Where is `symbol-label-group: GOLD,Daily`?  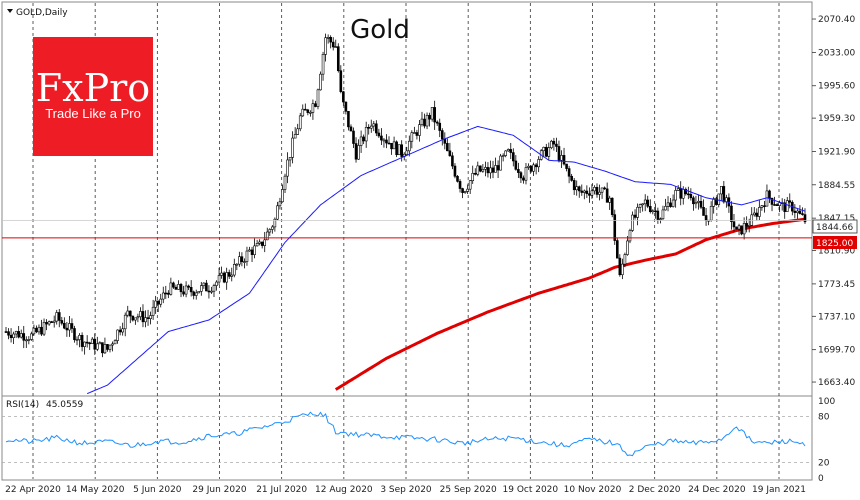
symbol-label-group: GOLD,Daily is located at coordinates (37, 13).